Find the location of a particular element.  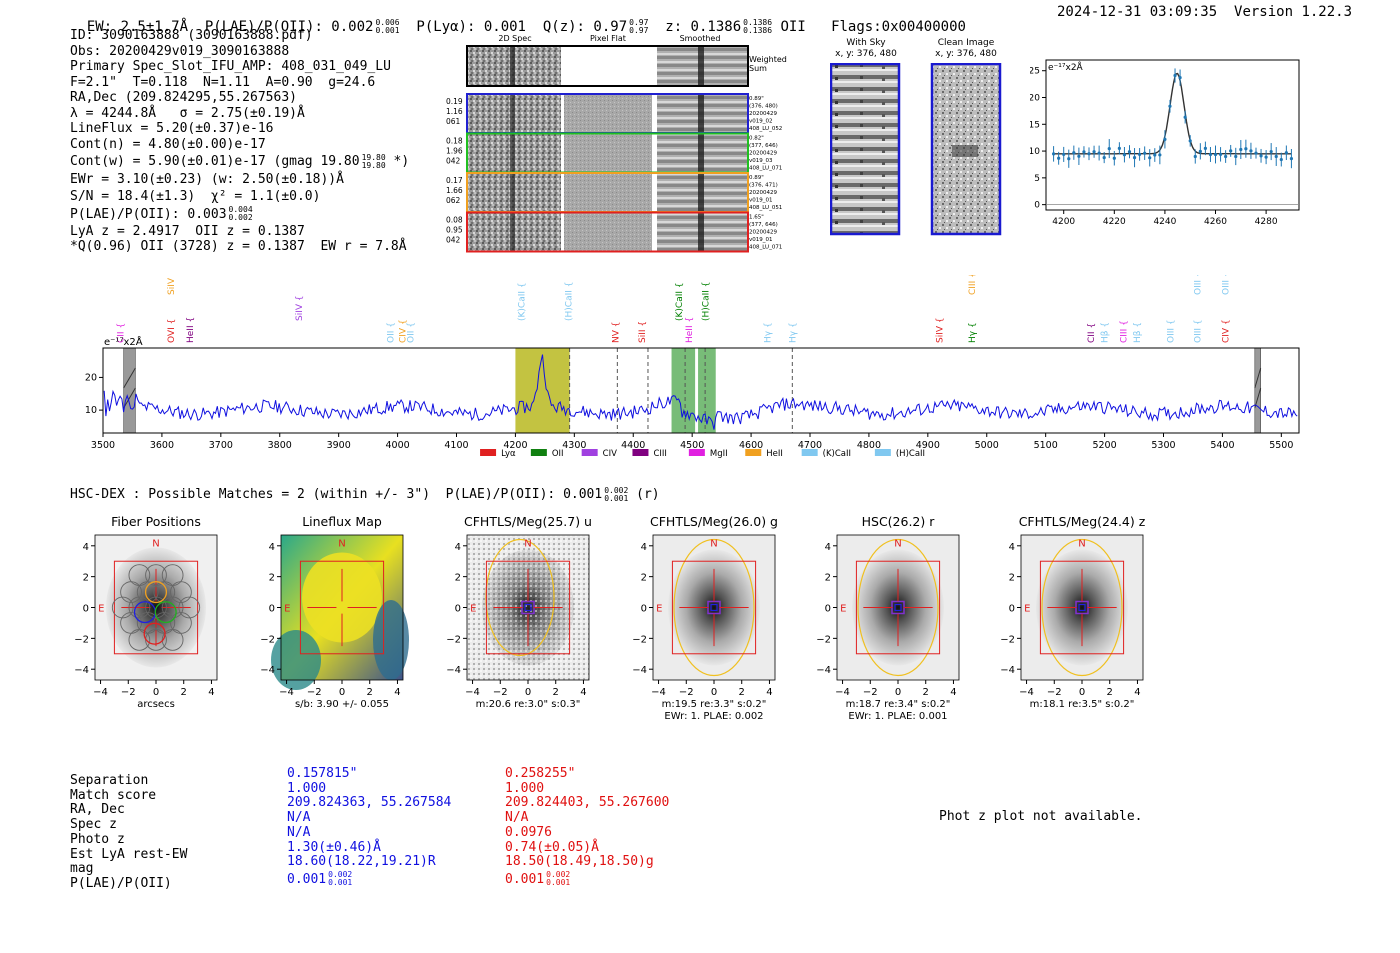

spectrum-xtick: 4800 is located at coordinates (869, 445).